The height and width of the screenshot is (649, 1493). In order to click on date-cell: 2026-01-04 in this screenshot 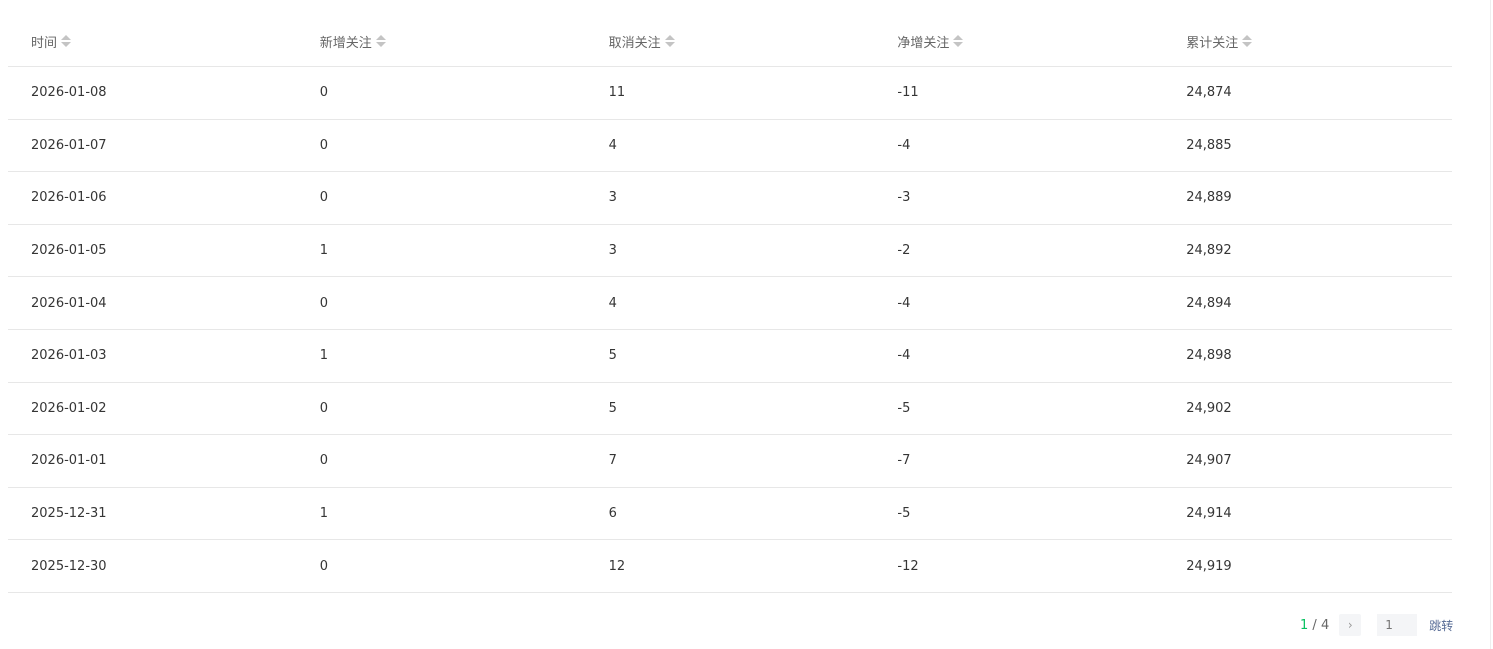, I will do `click(69, 303)`.